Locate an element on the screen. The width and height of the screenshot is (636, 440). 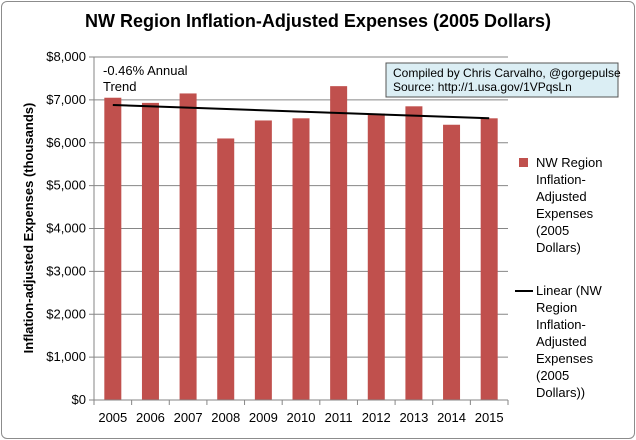
y-tick-label: $3,000 is located at coordinates (66, 270).